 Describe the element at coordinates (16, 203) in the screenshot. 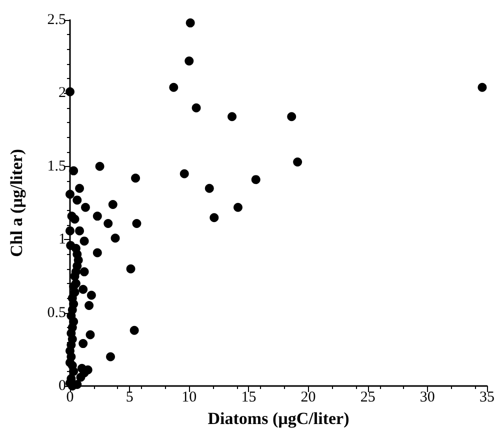

I see `y-axis-title: Chl a (µg/liter)` at that location.